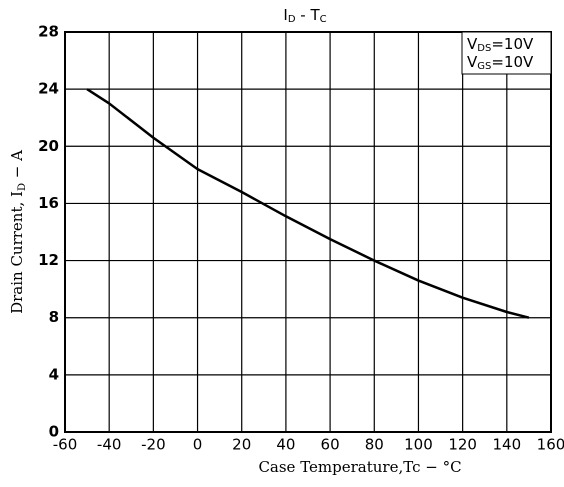  Describe the element at coordinates (241, 445) in the screenshot. I see `x-tick-label: 20` at that location.